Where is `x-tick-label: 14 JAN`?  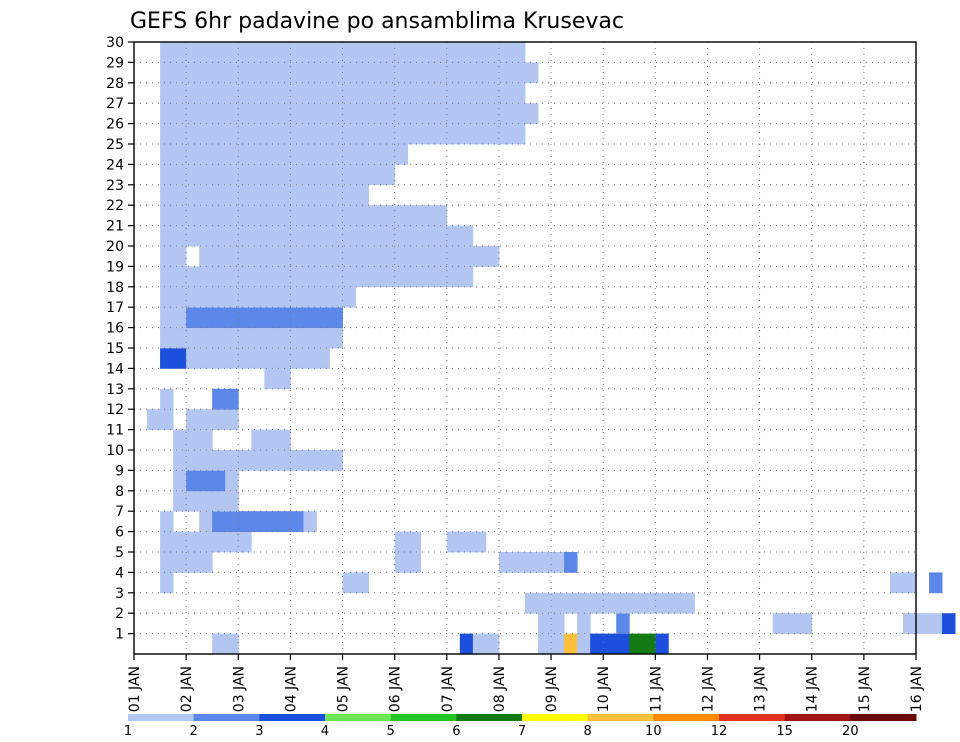
x-tick-label: 14 JAN is located at coordinates (813, 689).